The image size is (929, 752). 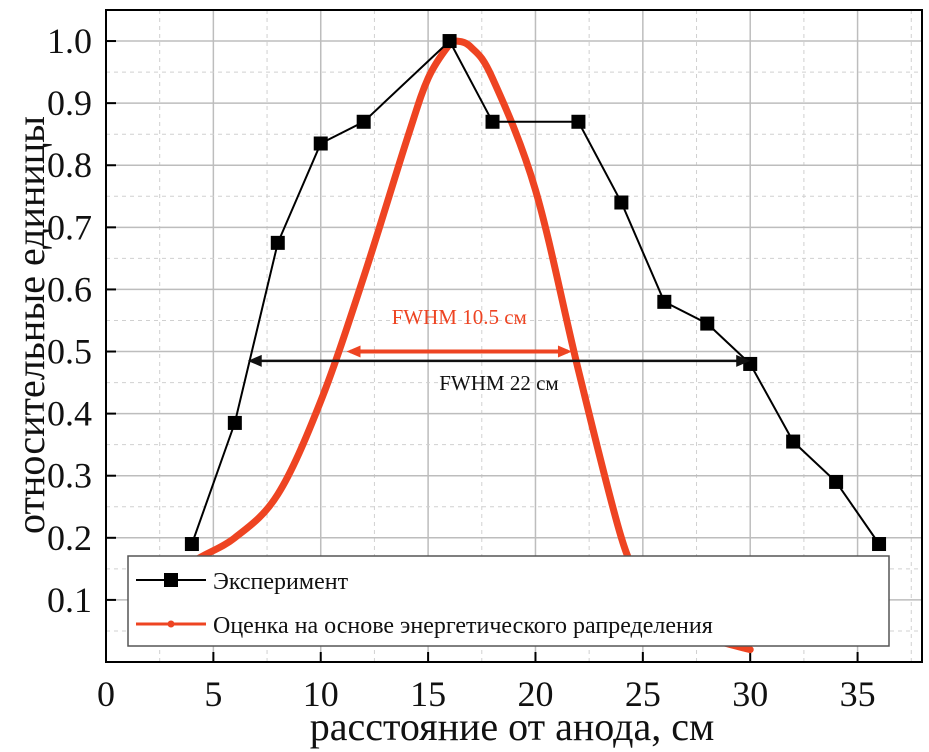 What do you see at coordinates (69, 165) in the screenshot?
I see `y-tick-label: 0.8` at bounding box center [69, 165].